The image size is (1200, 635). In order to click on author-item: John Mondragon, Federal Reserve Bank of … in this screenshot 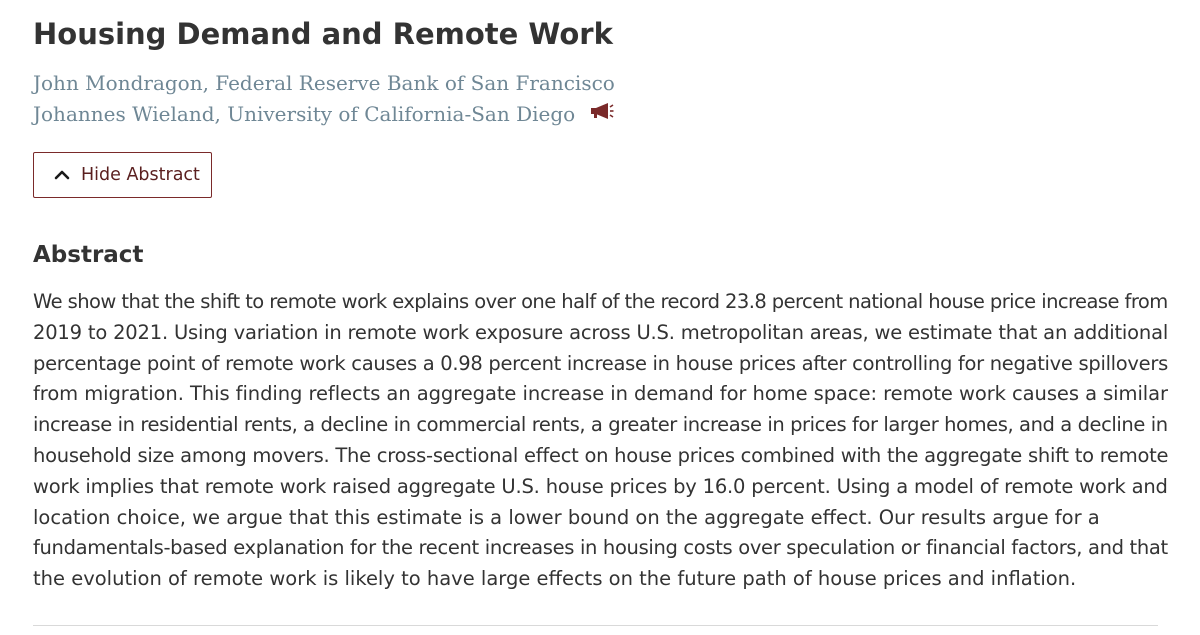, I will do `click(324, 83)`.